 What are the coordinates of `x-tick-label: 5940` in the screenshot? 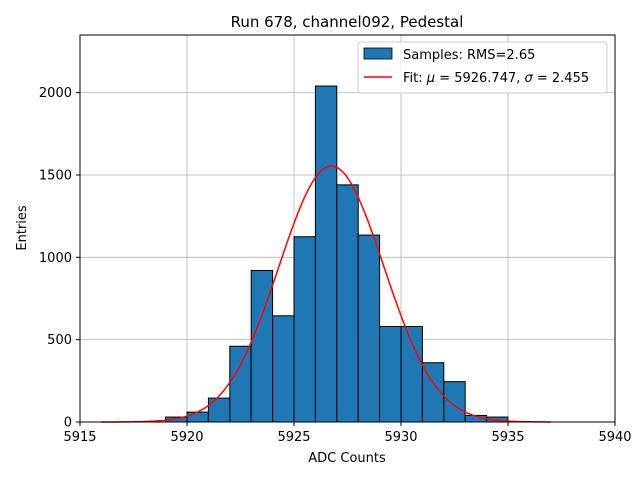 It's located at (614, 437).